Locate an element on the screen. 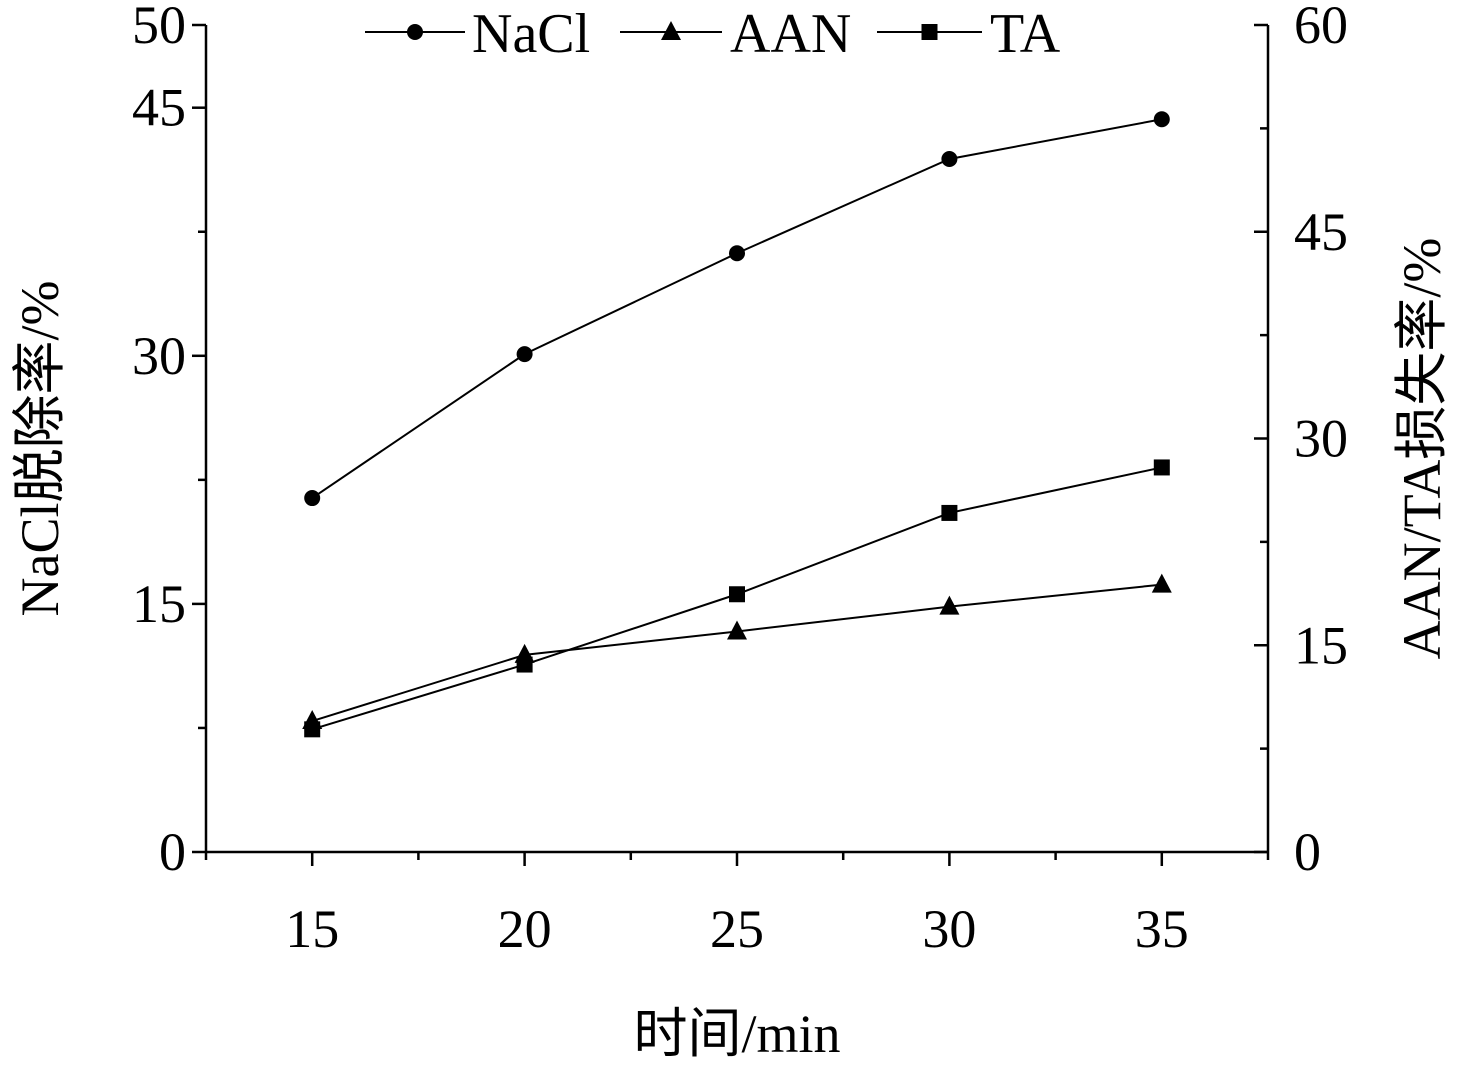 The height and width of the screenshot is (1066, 1461). series-line-aan is located at coordinates (736, 653).